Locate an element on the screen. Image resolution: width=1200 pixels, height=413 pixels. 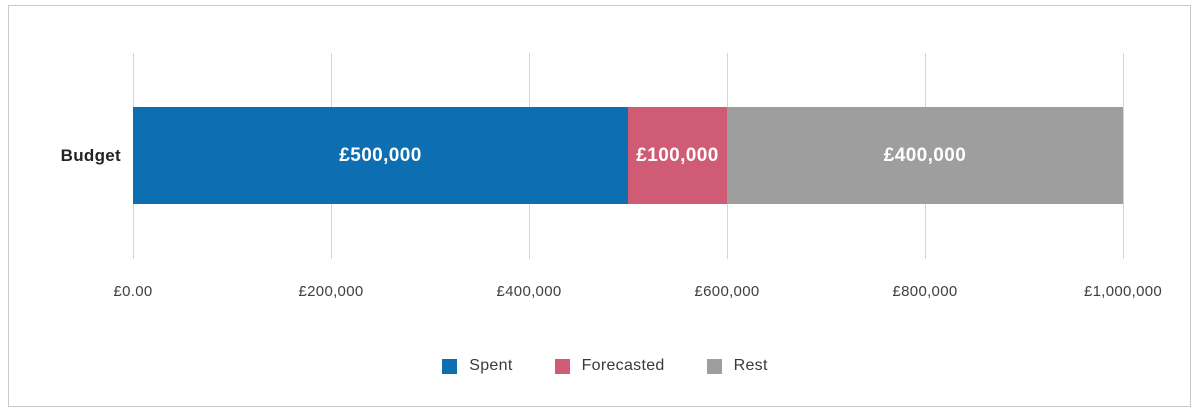
bar-segment-rest: £400,000 is located at coordinates (925, 155).